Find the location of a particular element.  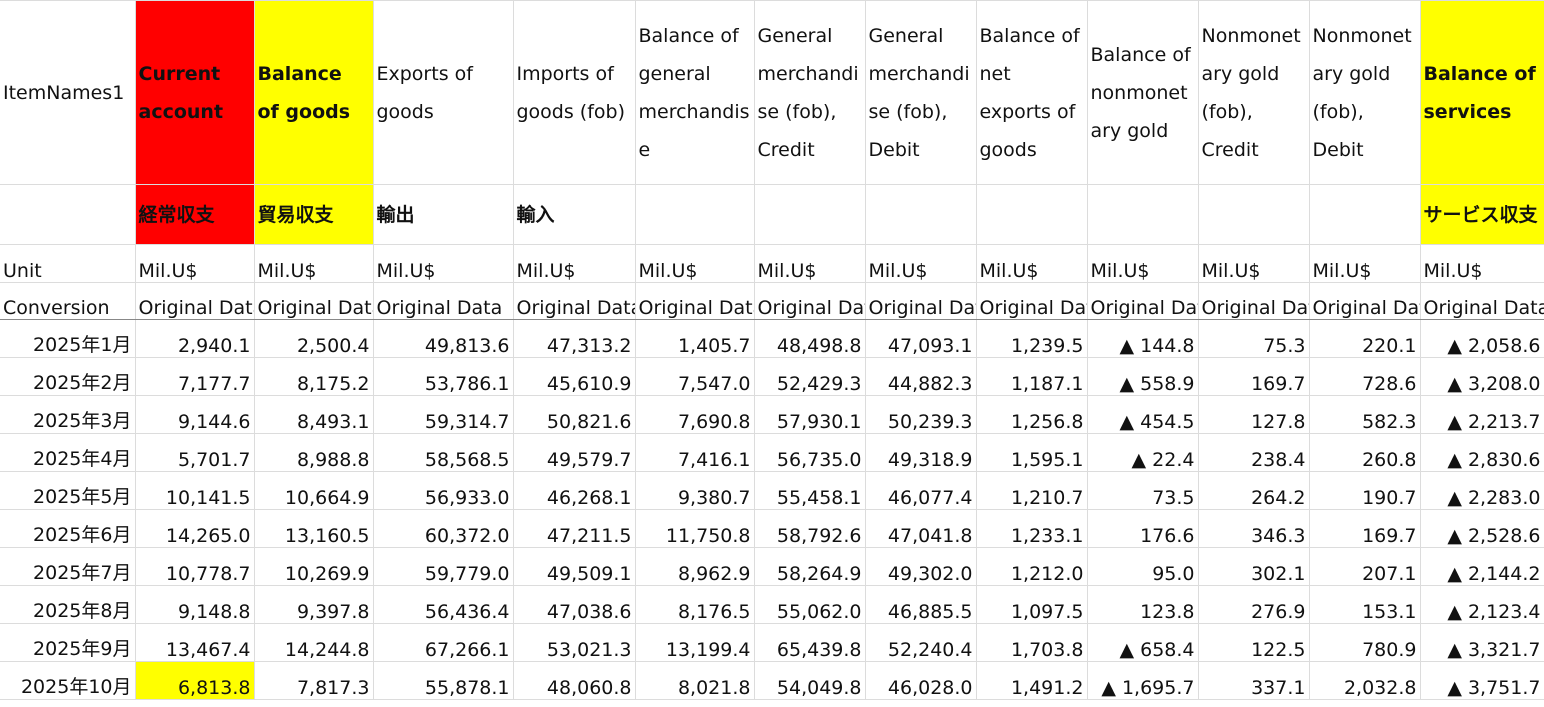

header-cell: Balance of nonmonetary gold is located at coordinates (1142, 92).